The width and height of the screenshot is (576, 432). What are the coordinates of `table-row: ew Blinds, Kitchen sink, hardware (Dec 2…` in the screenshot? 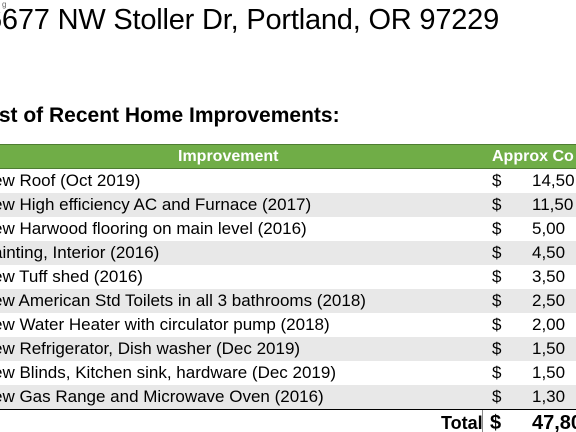 It's located at (288, 373).